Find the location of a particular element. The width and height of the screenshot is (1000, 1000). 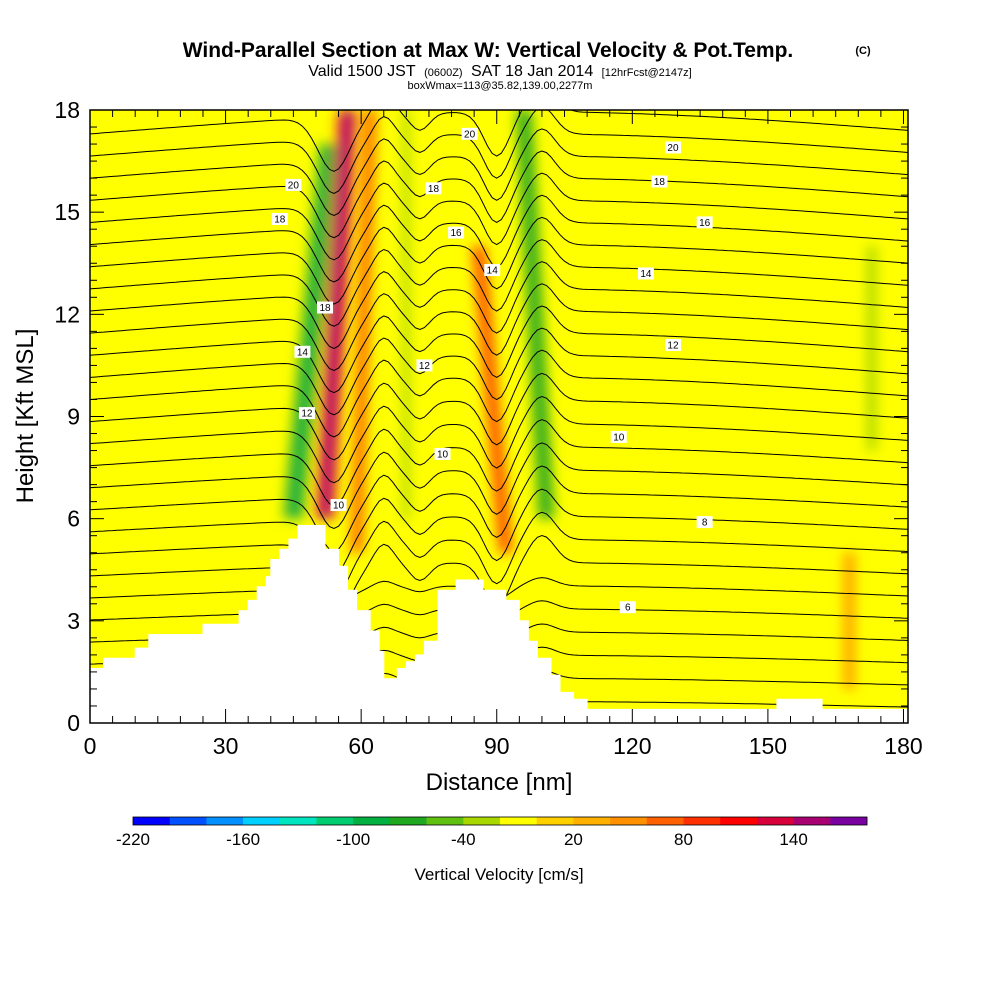

contour-label-text: 6 is located at coordinates (628, 608).